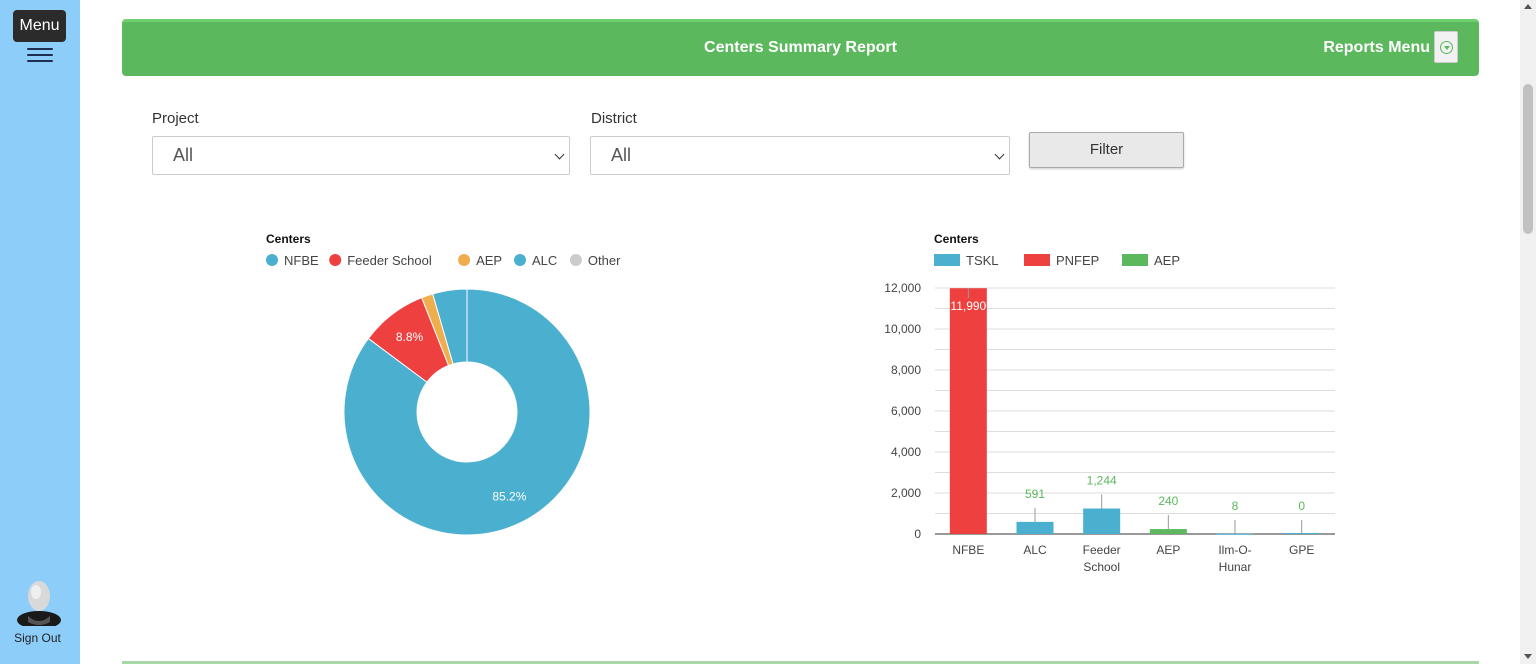 This screenshot has height=664, width=1536. I want to click on pie-legend-label: Feeder School, so click(389, 260).